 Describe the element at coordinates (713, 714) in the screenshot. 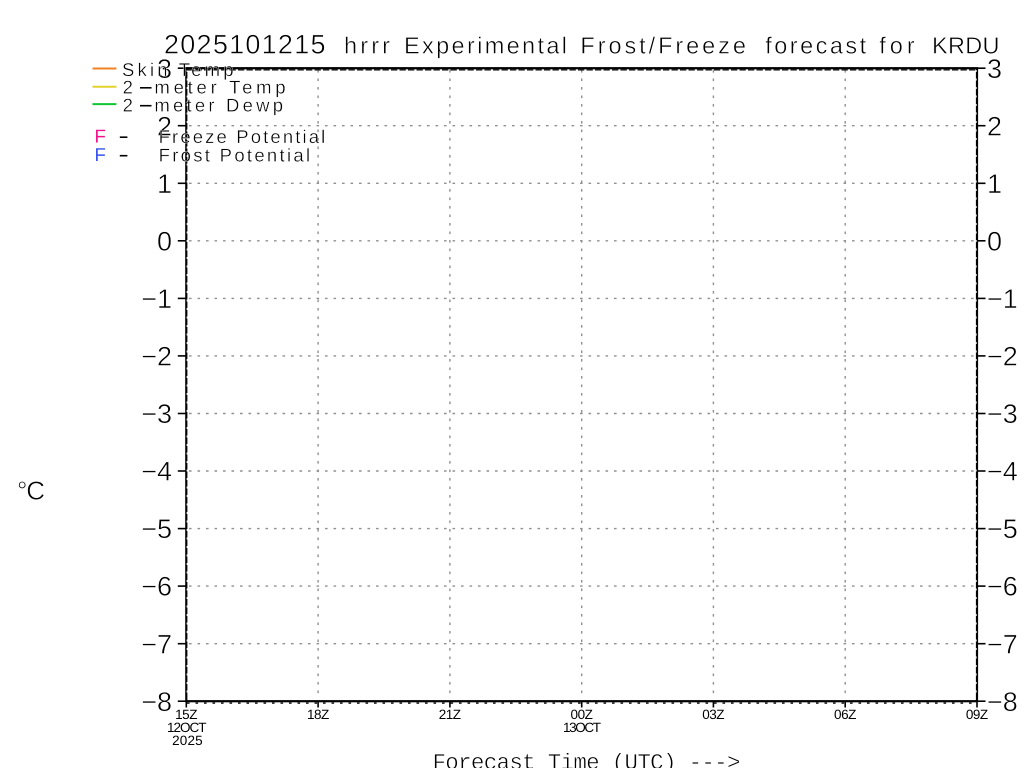

I see `svg-text: 03Z` at that location.